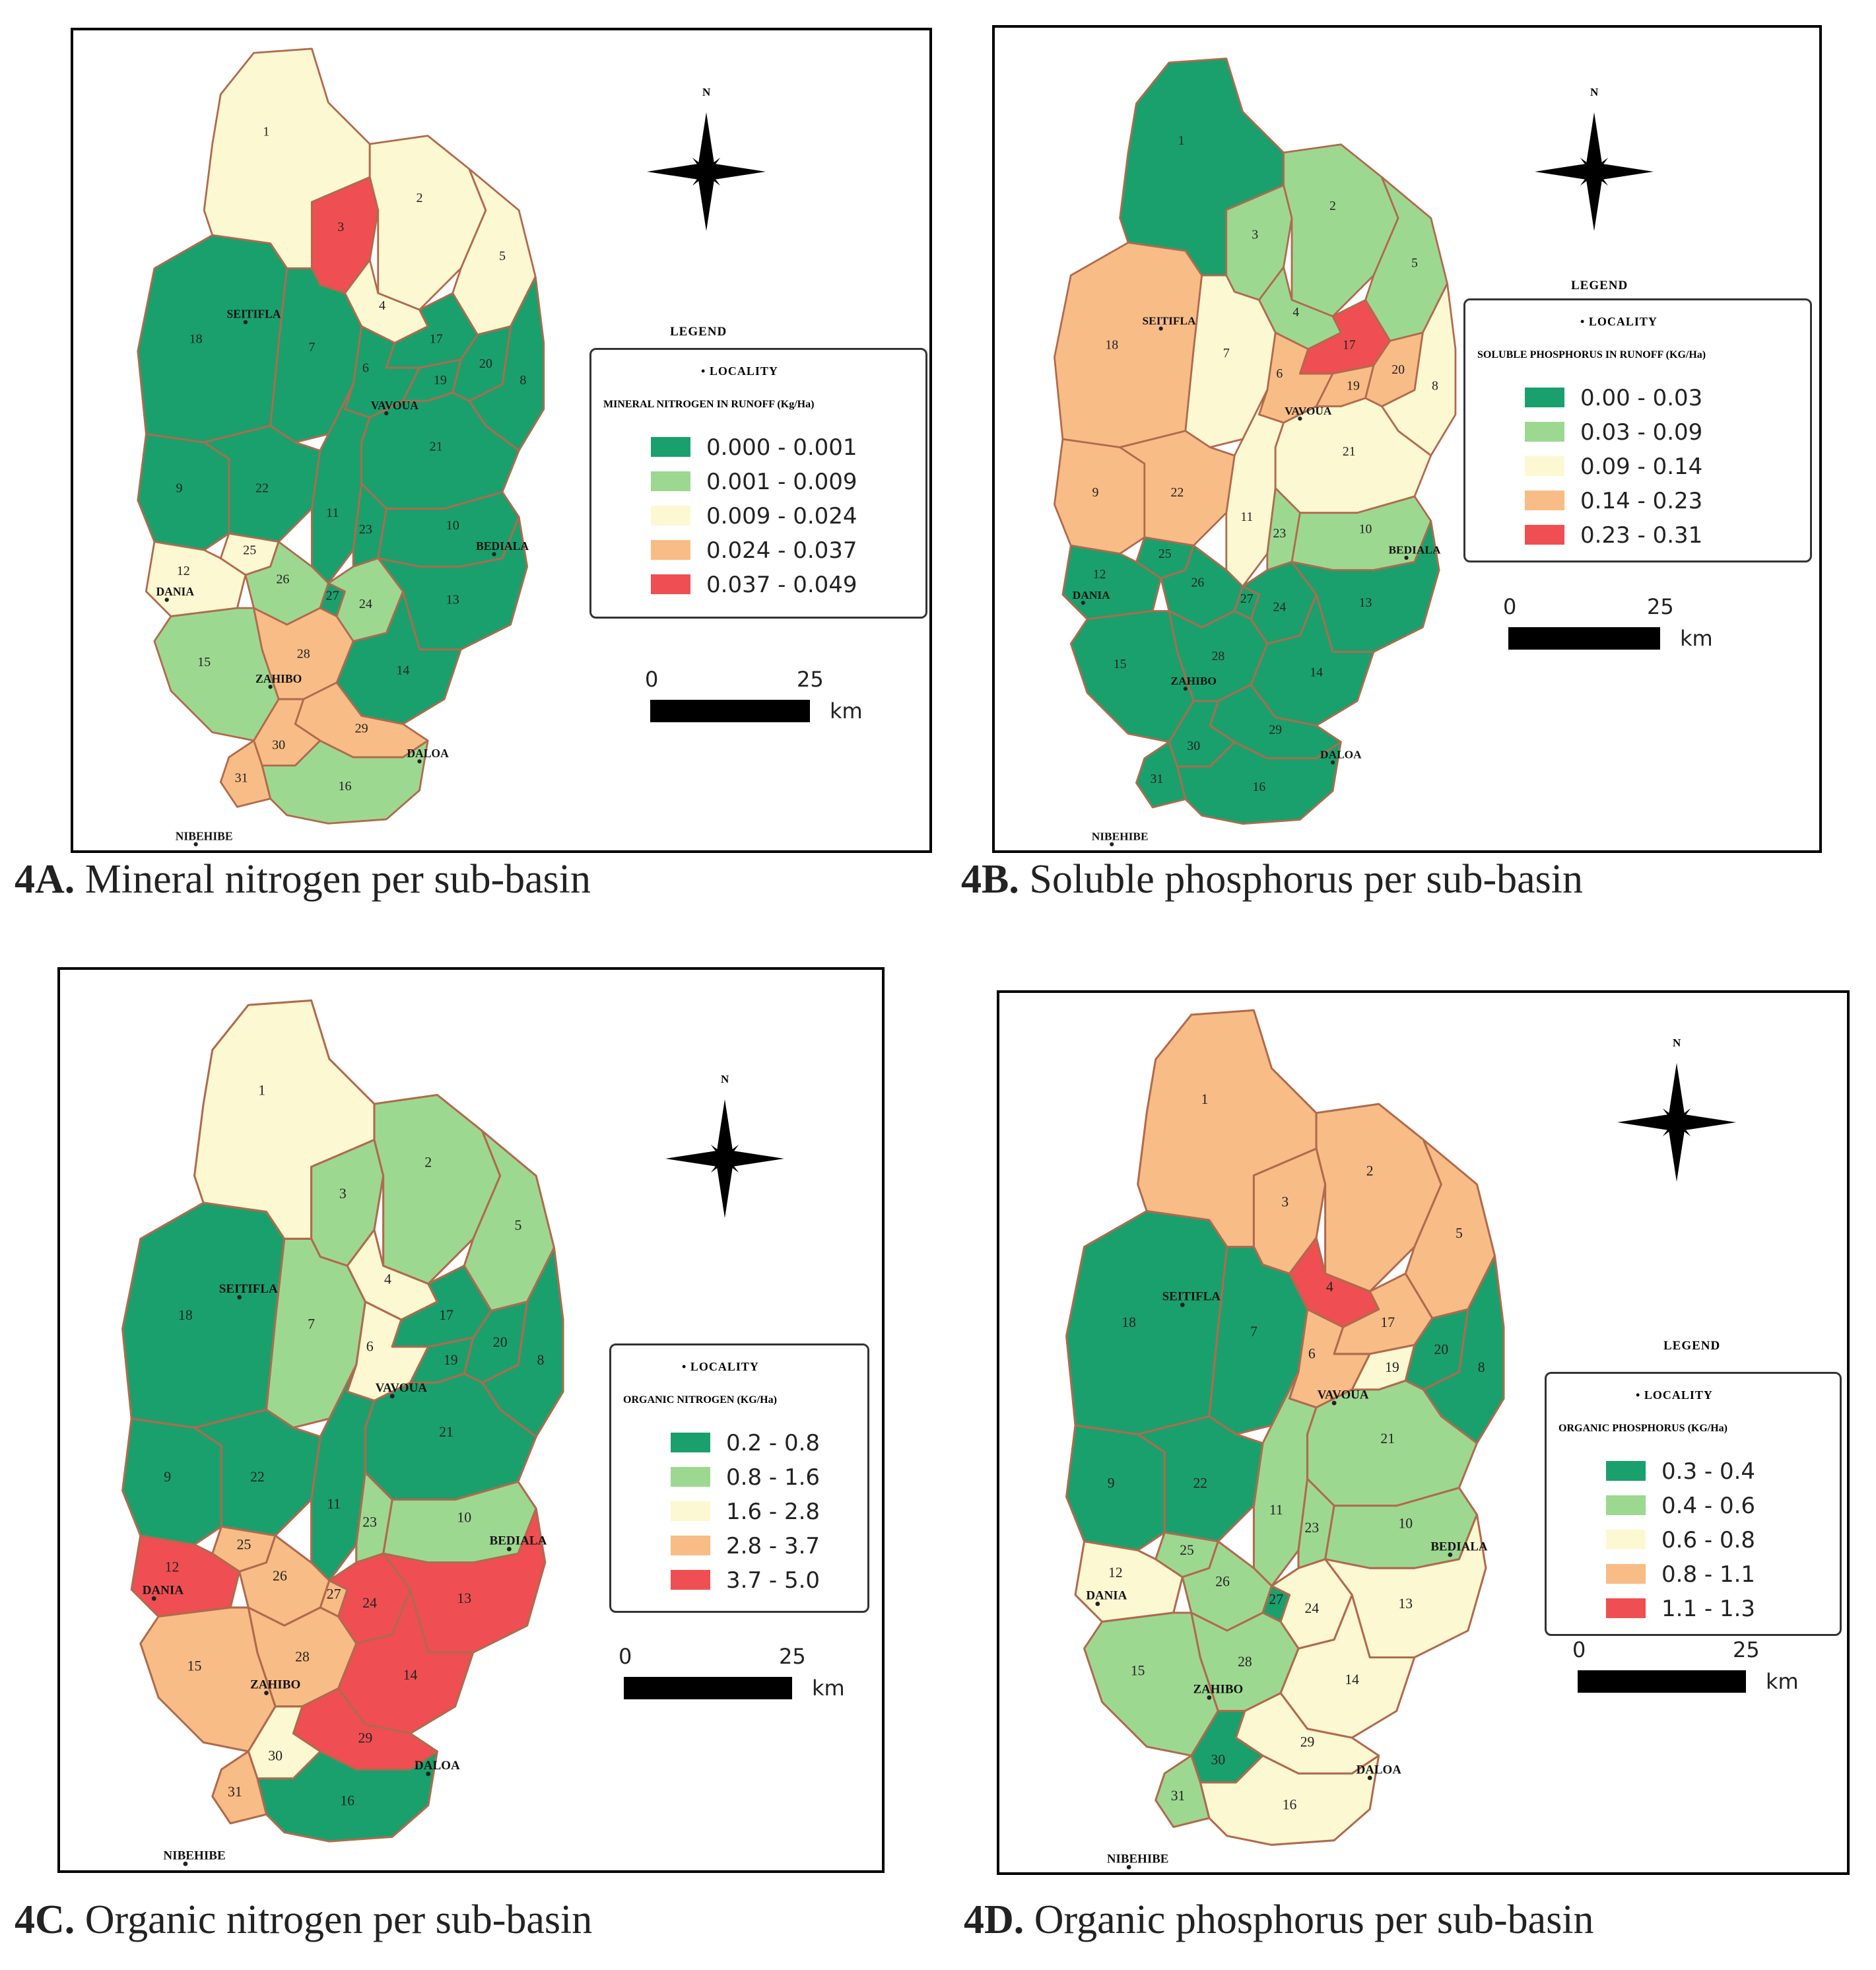 The width and height of the screenshot is (1876, 1970). What do you see at coordinates (1414, 264) in the screenshot?
I see `subbasin-label: 5` at bounding box center [1414, 264].